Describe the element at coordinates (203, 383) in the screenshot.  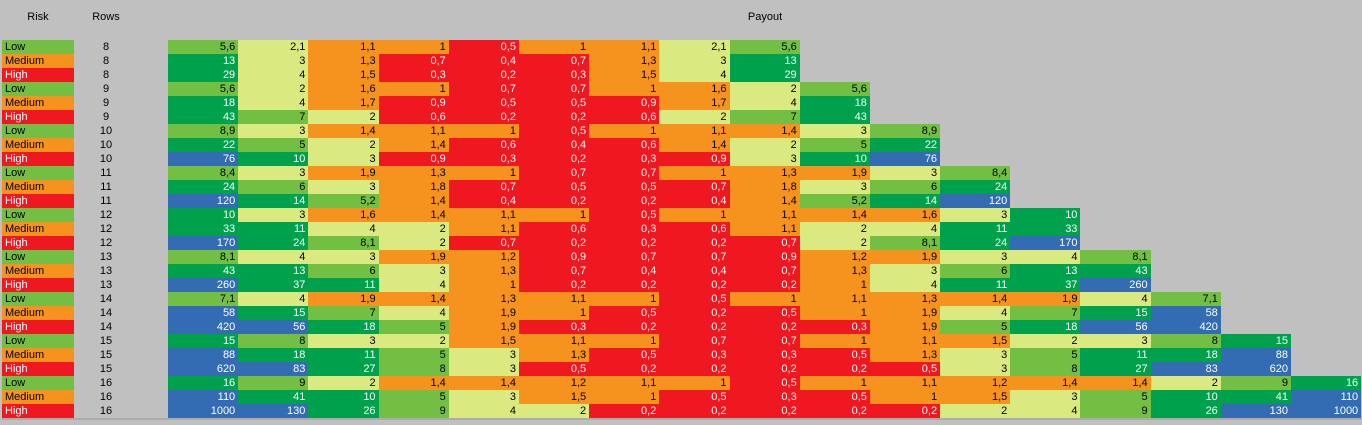
I see `payout-cell: 16` at that location.